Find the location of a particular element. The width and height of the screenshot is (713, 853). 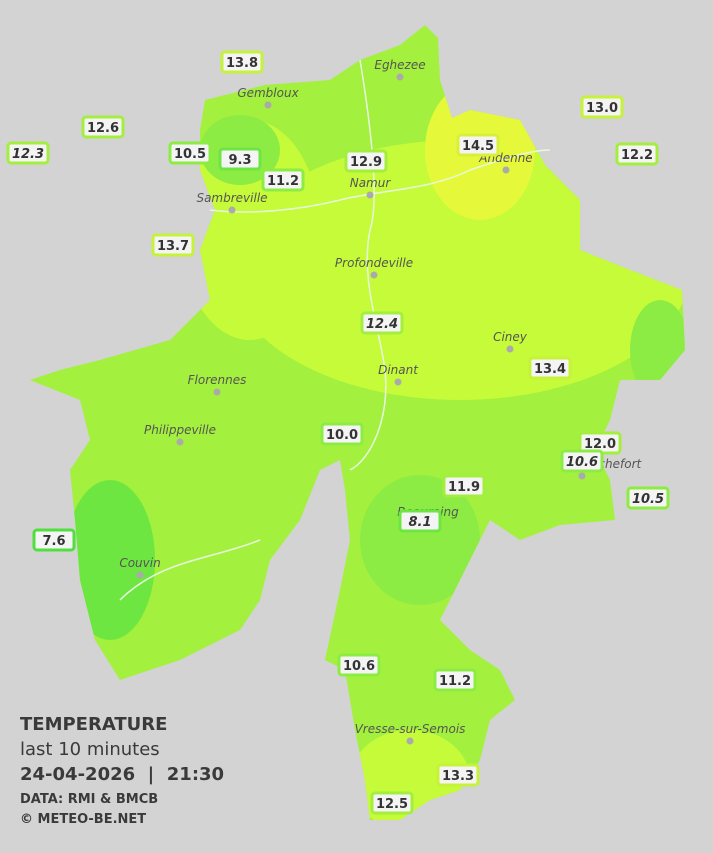

credit: © METEO-BE.NET is located at coordinates (83, 819).